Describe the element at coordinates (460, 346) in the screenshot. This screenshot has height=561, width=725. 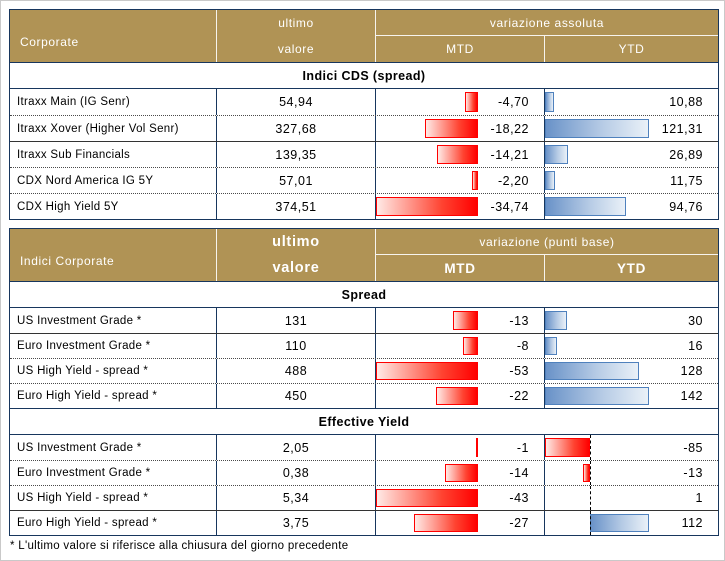
I see `mtd-cell: -8` at that location.